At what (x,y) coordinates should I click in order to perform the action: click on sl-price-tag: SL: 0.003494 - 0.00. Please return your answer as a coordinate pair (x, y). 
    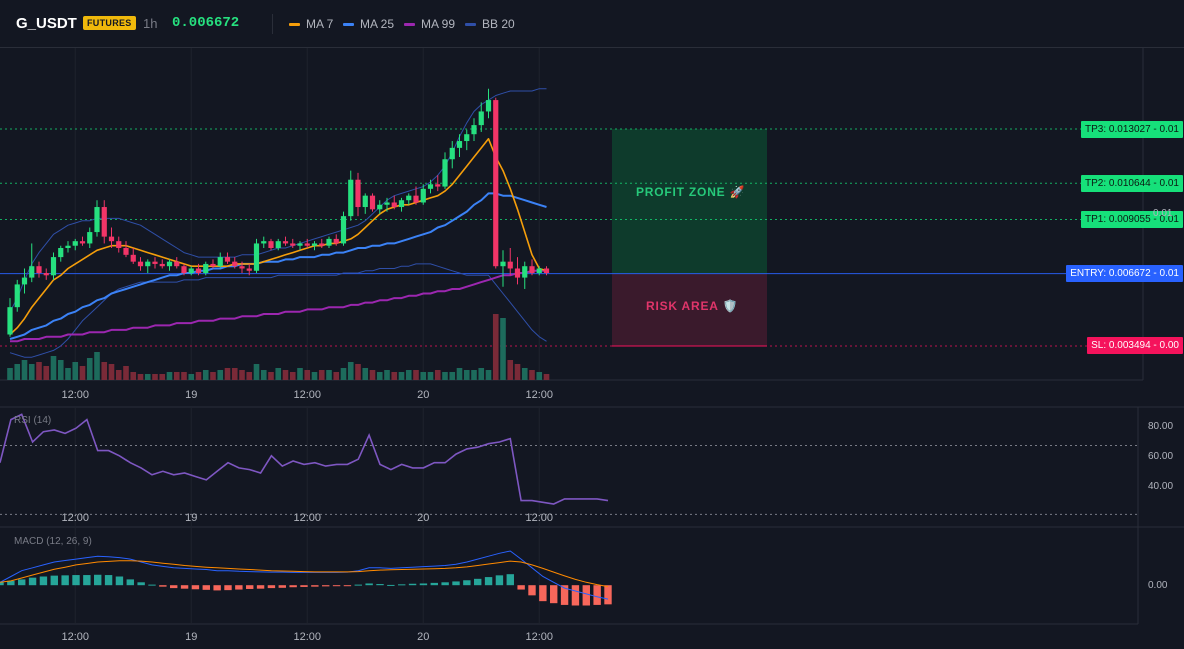
    Looking at the image, I should click on (1135, 346).